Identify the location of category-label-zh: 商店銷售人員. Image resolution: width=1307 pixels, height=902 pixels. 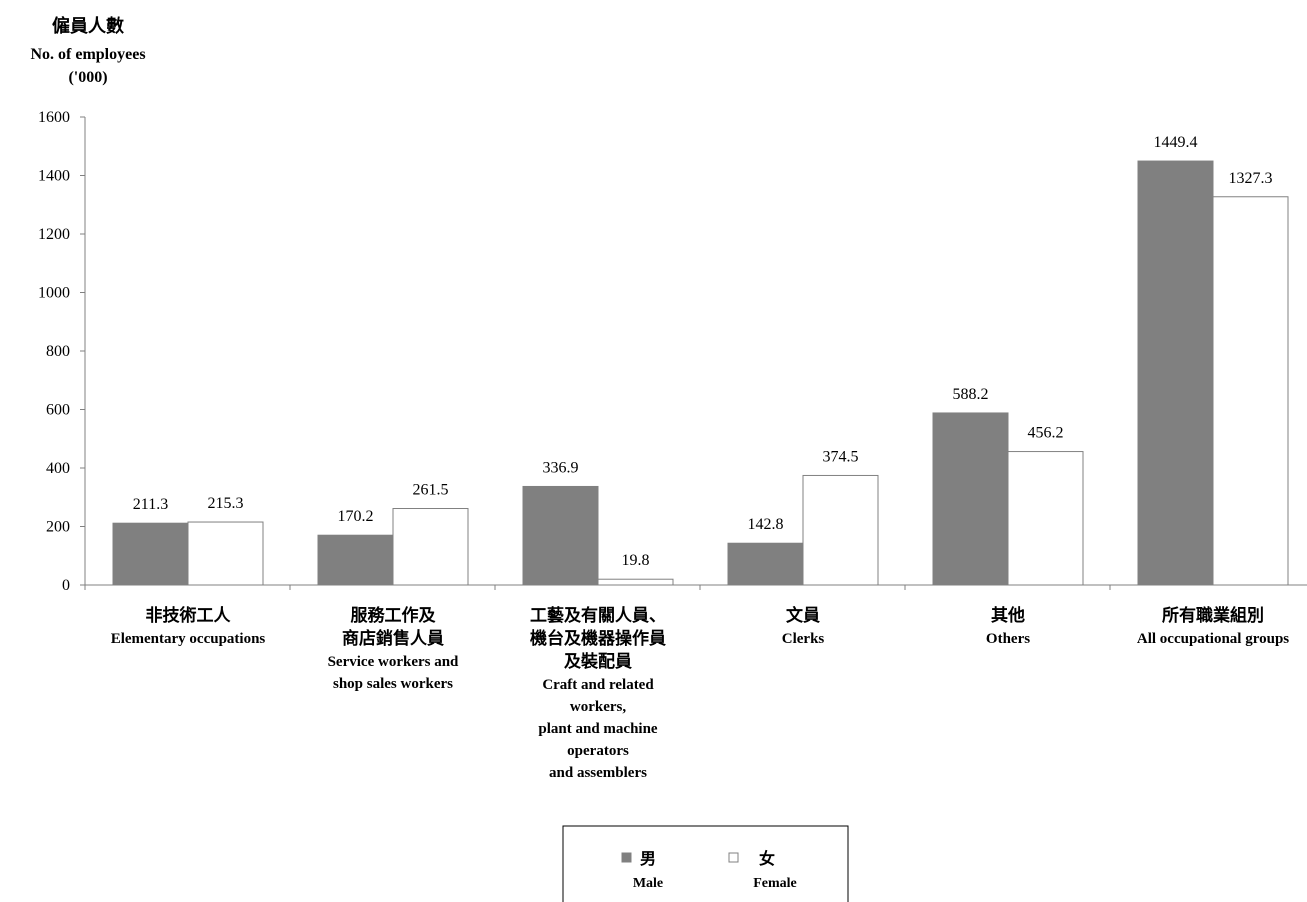
(393, 638).